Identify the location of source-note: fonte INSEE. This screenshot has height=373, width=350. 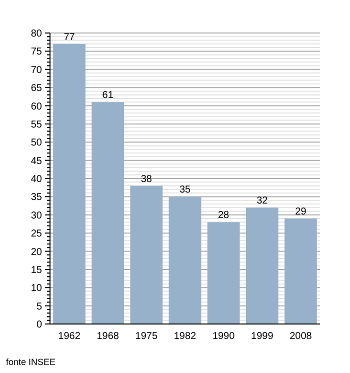
(31, 362).